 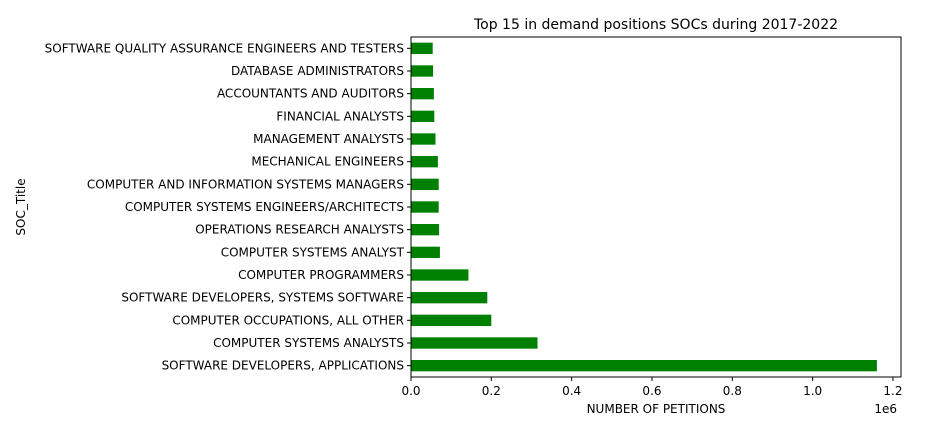 What do you see at coordinates (321, 275) in the screenshot?
I see `y-tick-label: COMPUTER PROGRAMMERS` at bounding box center [321, 275].